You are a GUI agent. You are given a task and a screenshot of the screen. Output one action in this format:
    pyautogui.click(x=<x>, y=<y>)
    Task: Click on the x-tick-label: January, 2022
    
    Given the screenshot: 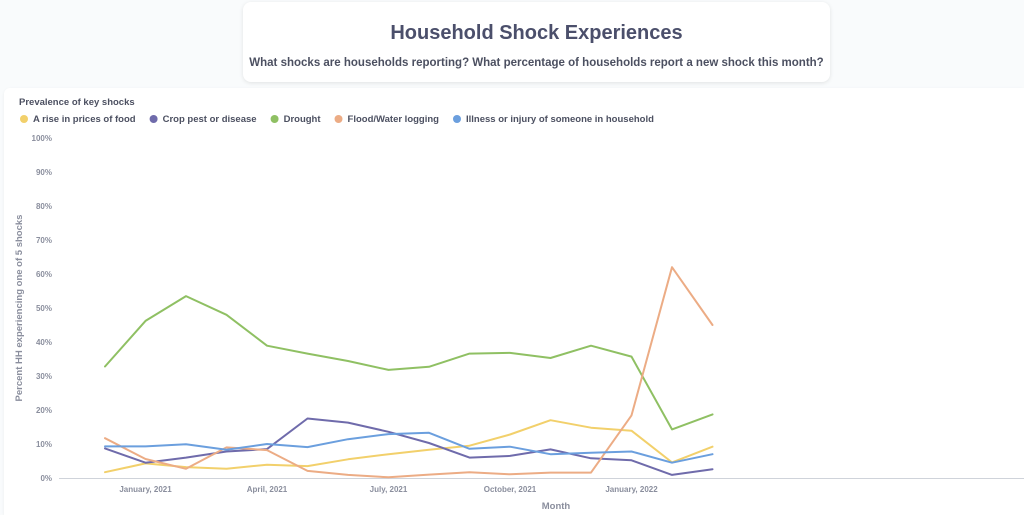 What is the action you would take?
    pyautogui.click(x=631, y=489)
    